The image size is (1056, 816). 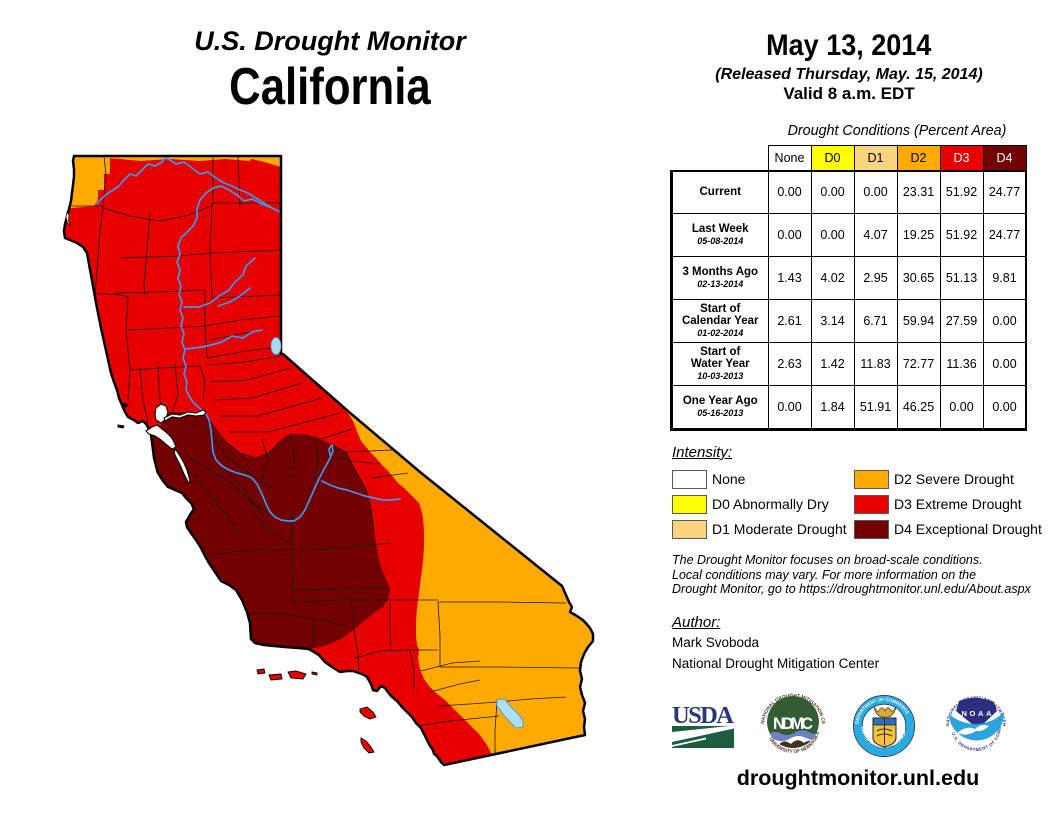 What do you see at coordinates (793, 724) in the screenshot?
I see `svg-text: NDMC` at bounding box center [793, 724].